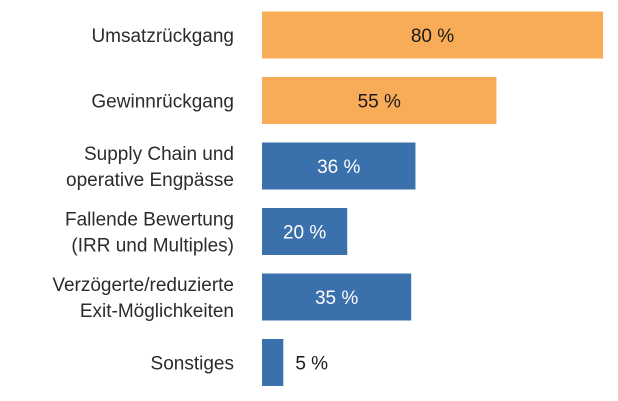 This screenshot has width=618, height=401. Describe the element at coordinates (311, 364) in the screenshot. I see `value-label-5: 5 %` at that location.